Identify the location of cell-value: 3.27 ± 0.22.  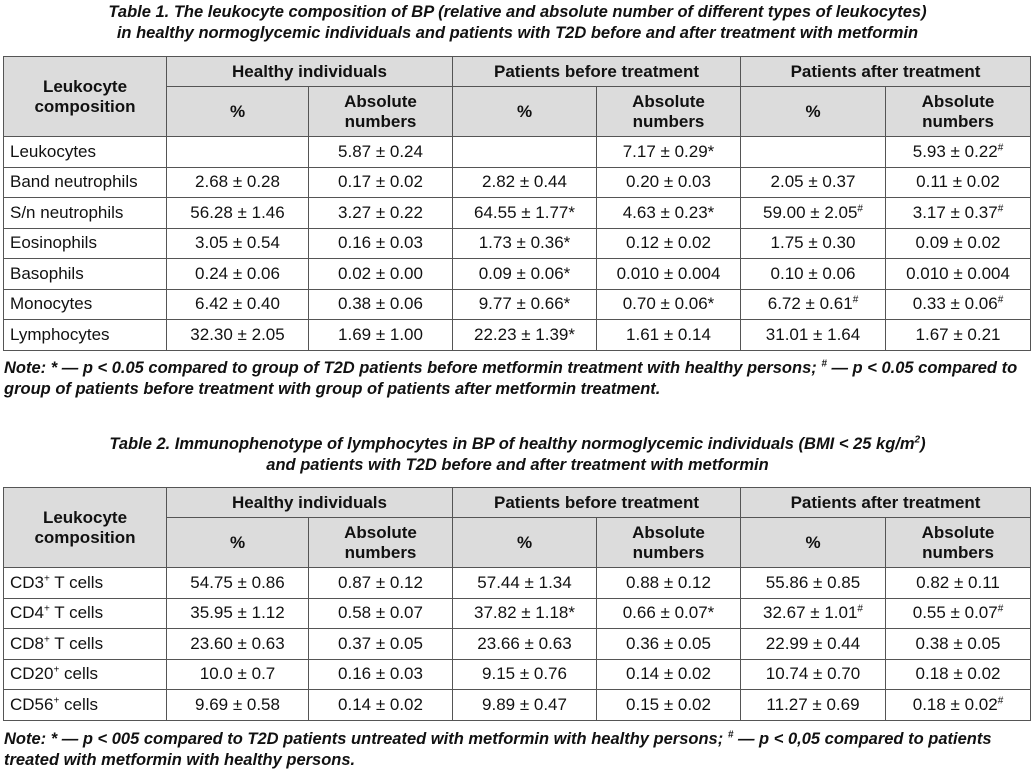
(380, 212).